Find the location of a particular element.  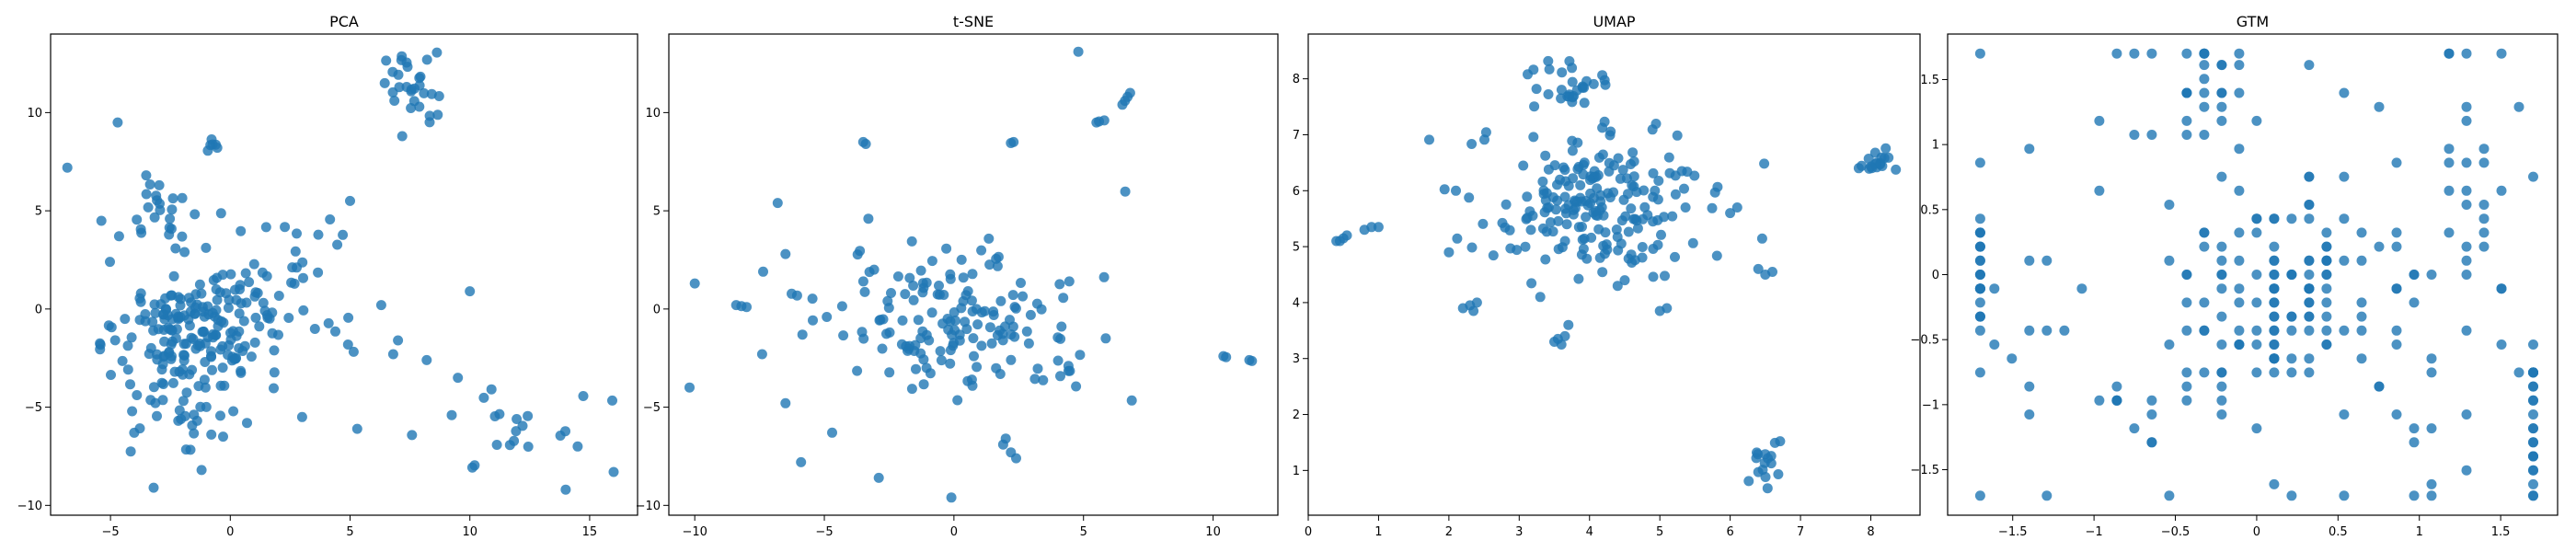

gtm-ytick-label: 0 is located at coordinates (1936, 275).